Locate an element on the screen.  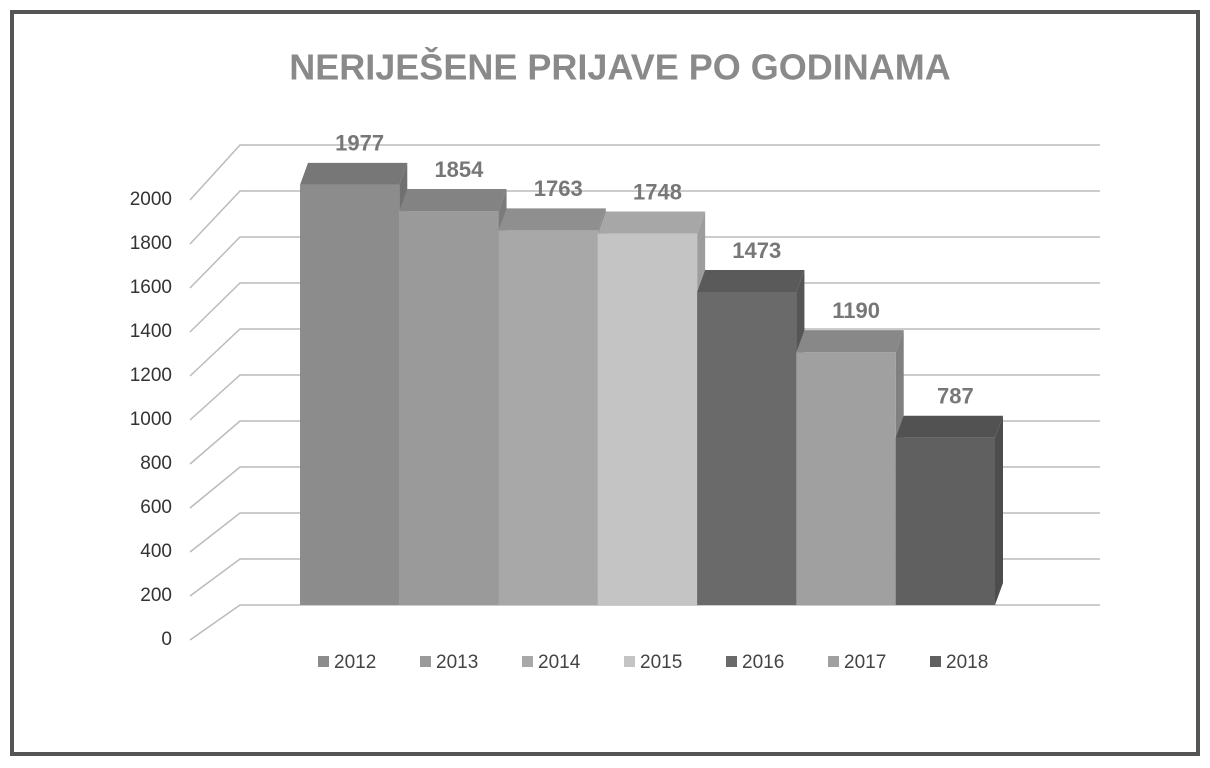
data-label: 1473 is located at coordinates (756, 250).